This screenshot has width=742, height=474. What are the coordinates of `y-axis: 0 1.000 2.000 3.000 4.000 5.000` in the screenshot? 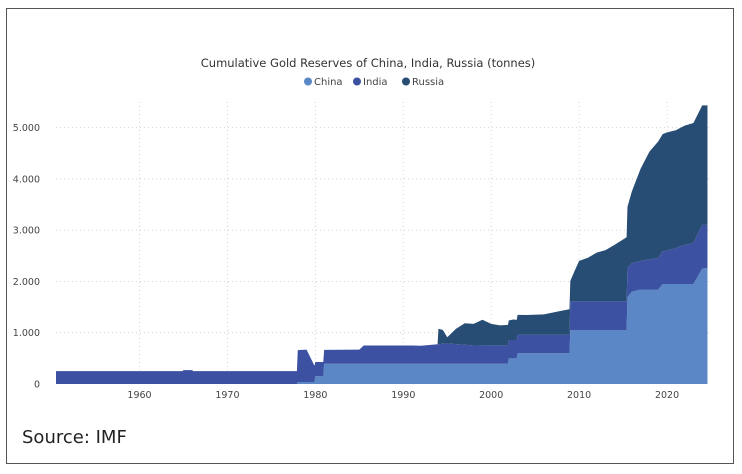 It's located at (26, 256).